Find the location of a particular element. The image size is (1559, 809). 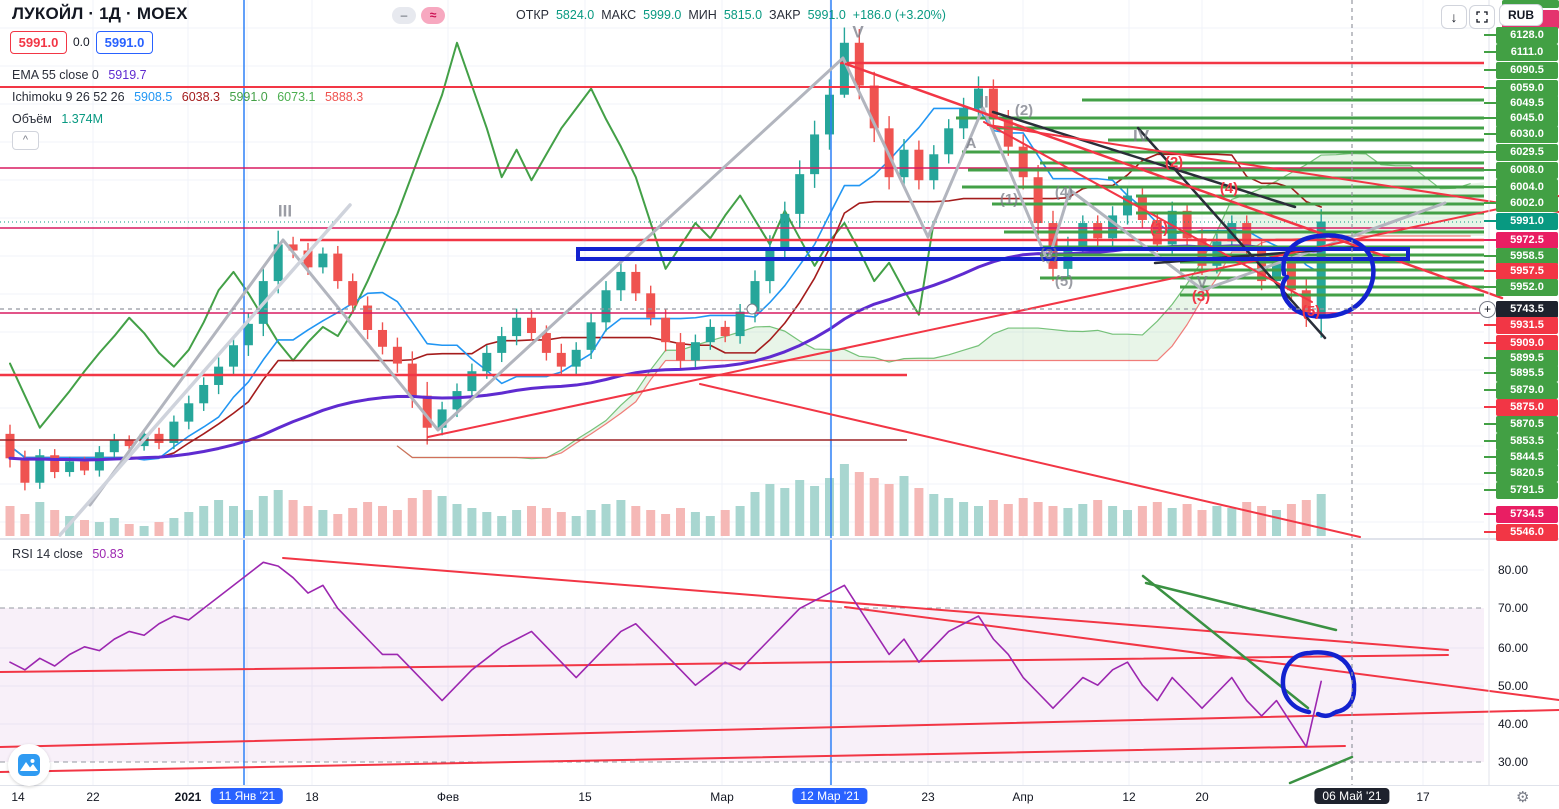

close-value: 5991.0 is located at coordinates (826, 15).